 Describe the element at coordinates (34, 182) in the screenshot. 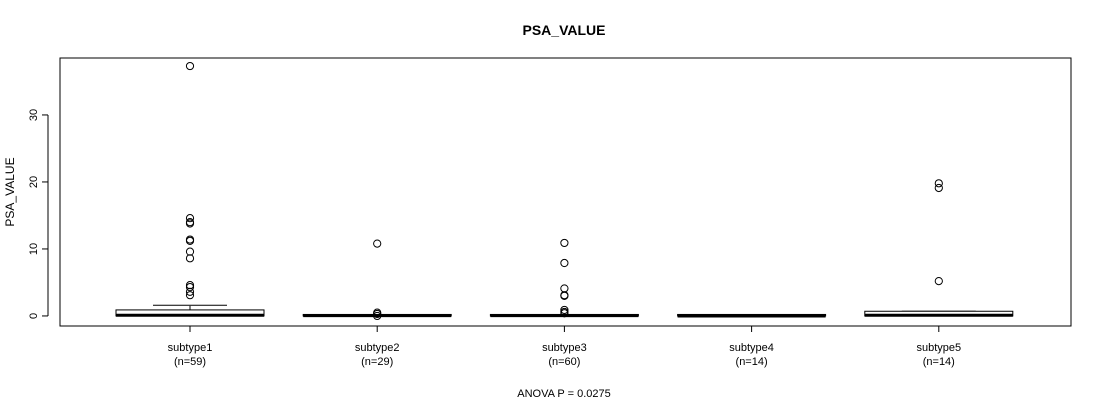

I see `y-tick-label: 20` at that location.